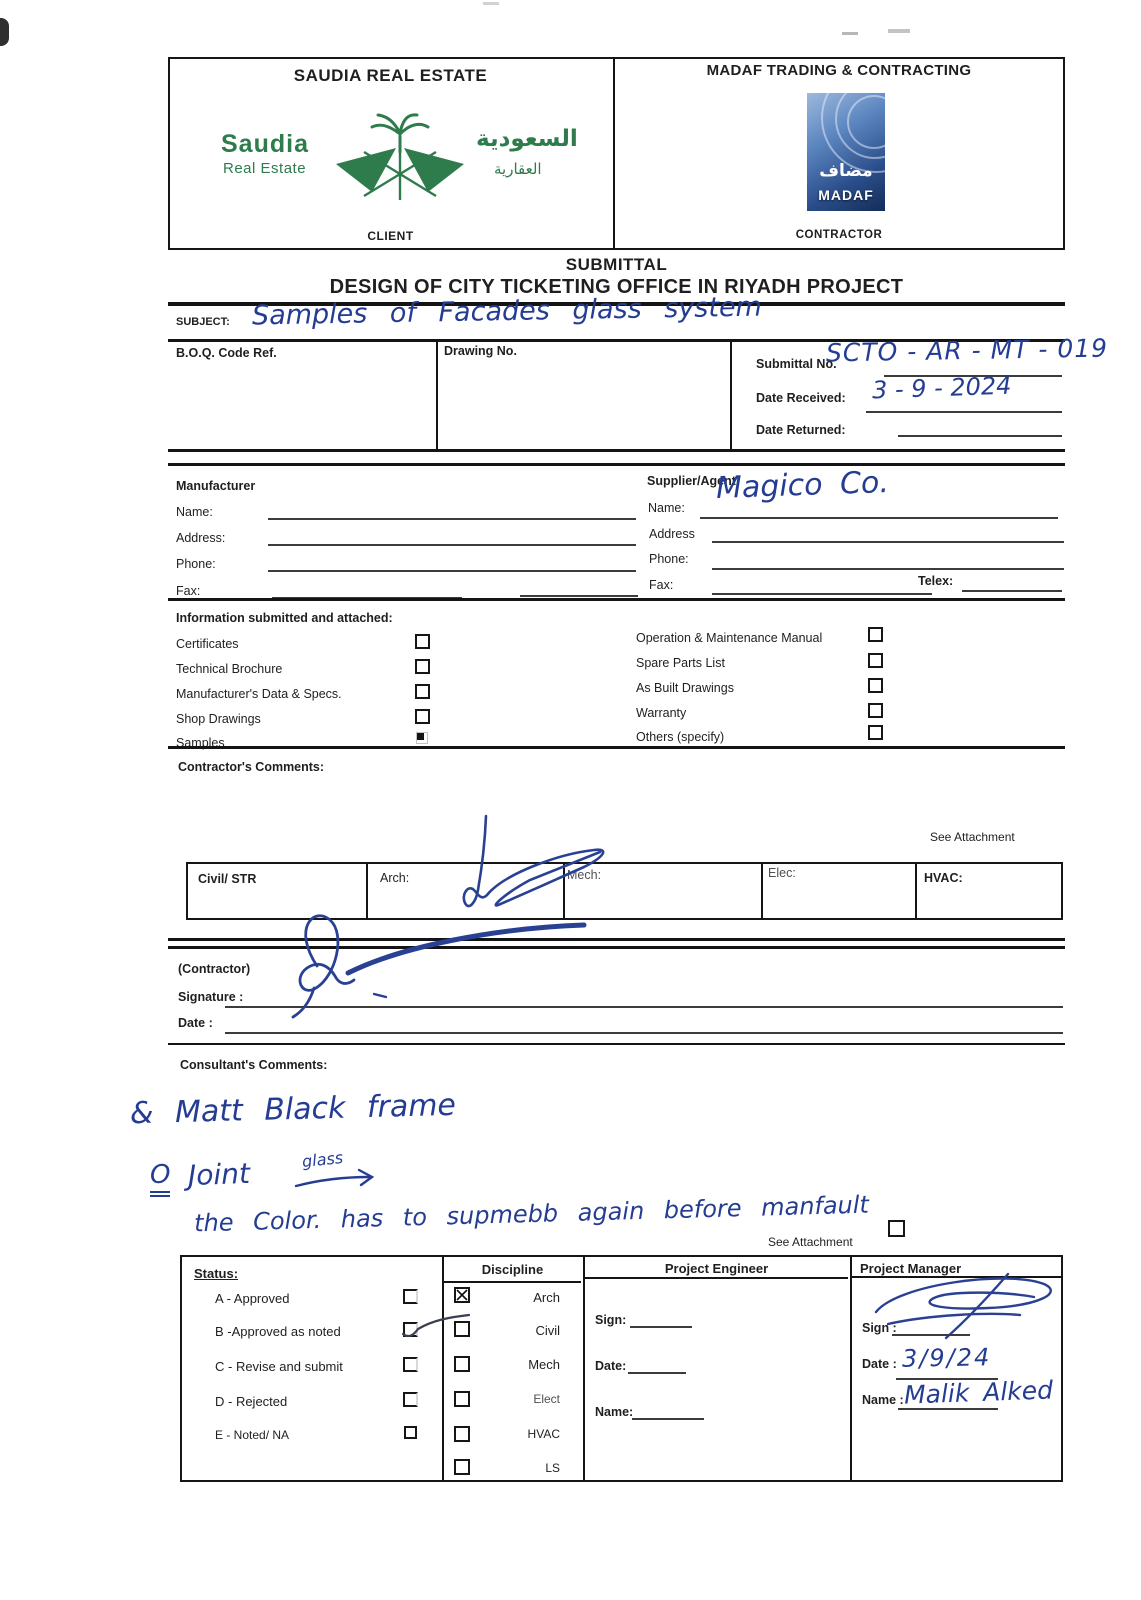  Describe the element at coordinates (879, 1364) in the screenshot. I see `pm-date-label: Date :` at that location.